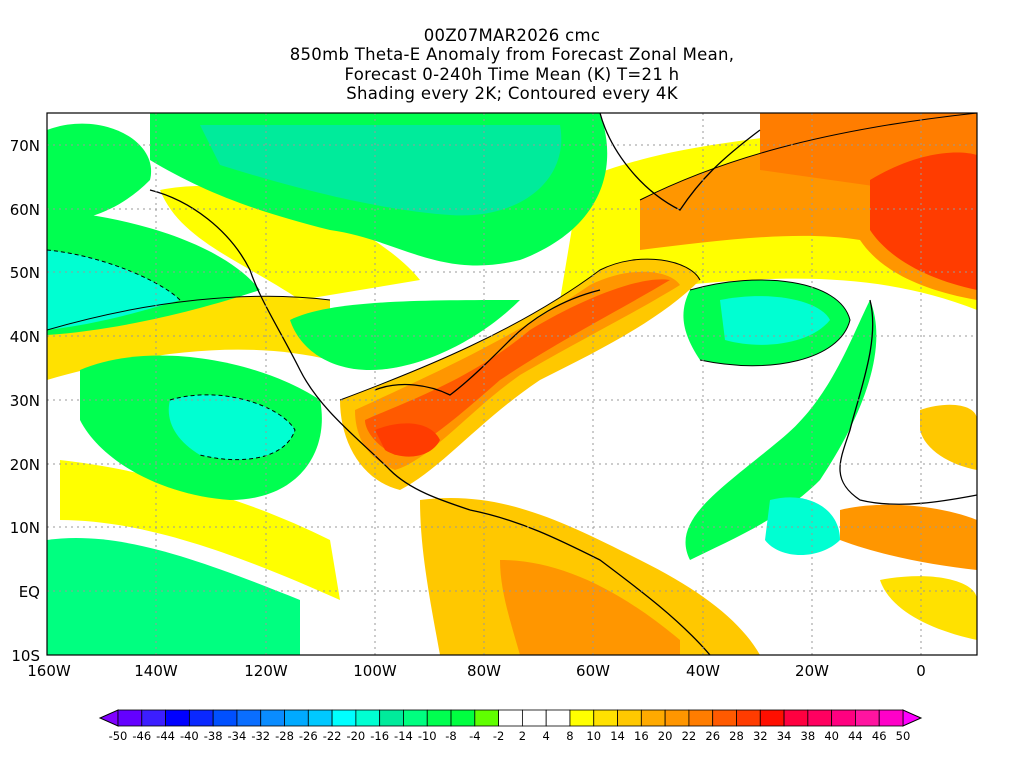  Describe the element at coordinates (25, 528) in the screenshot. I see `lat-label: 10N` at that location.